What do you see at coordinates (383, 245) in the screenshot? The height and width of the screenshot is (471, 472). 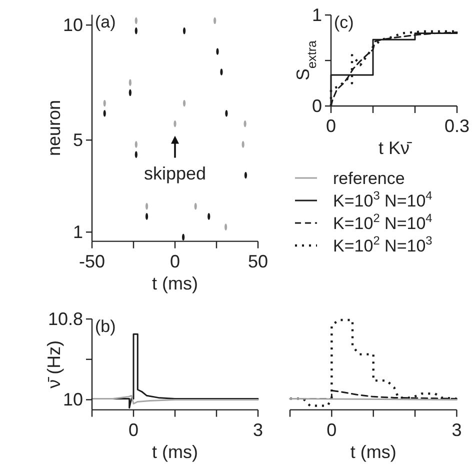 I see `legend-label: K=10$^{2}$ N=10$^{3}$` at bounding box center [383, 245].